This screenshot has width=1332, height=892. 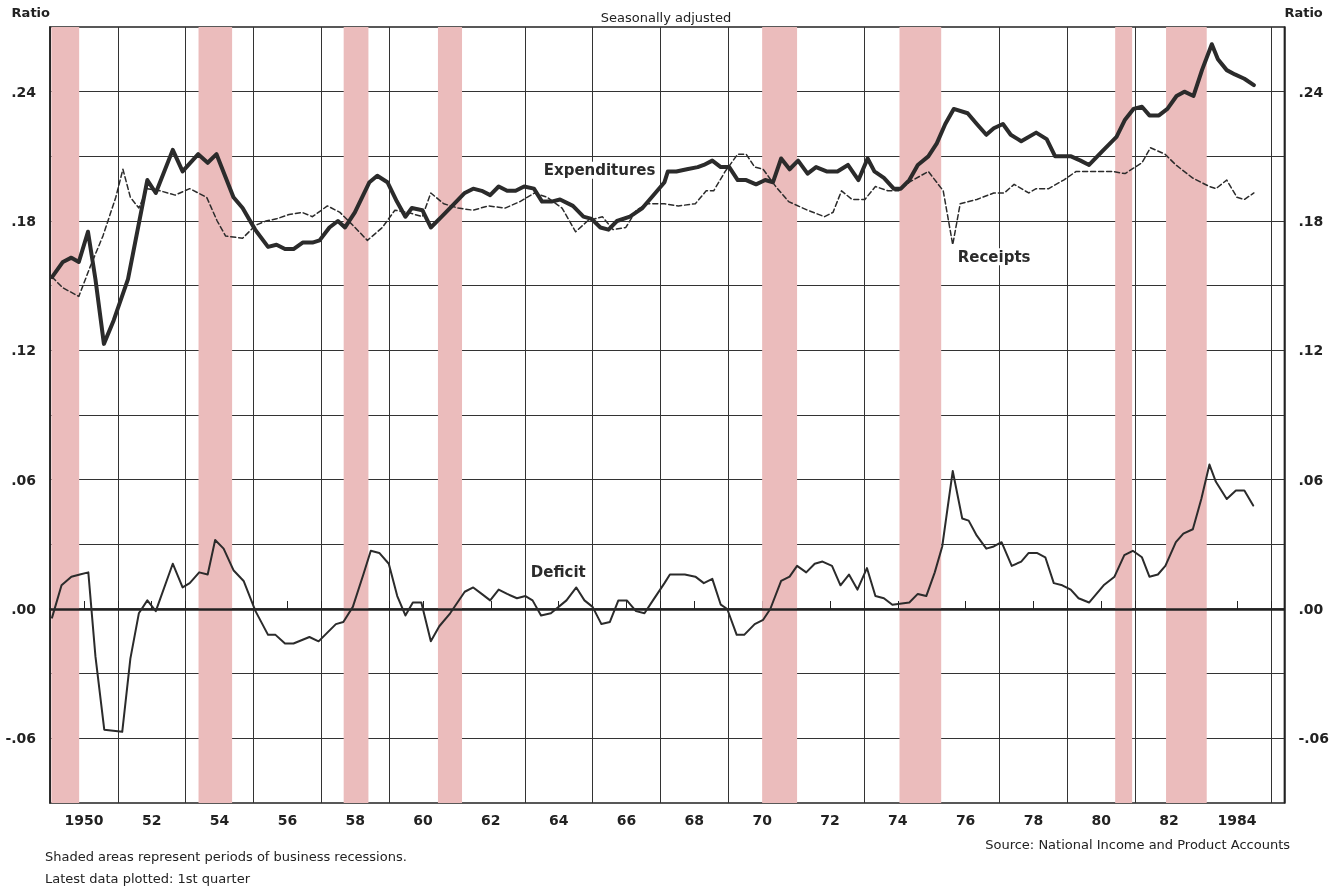 What do you see at coordinates (23, 221) in the screenshot?
I see `y-tick-label: .18` at bounding box center [23, 221].